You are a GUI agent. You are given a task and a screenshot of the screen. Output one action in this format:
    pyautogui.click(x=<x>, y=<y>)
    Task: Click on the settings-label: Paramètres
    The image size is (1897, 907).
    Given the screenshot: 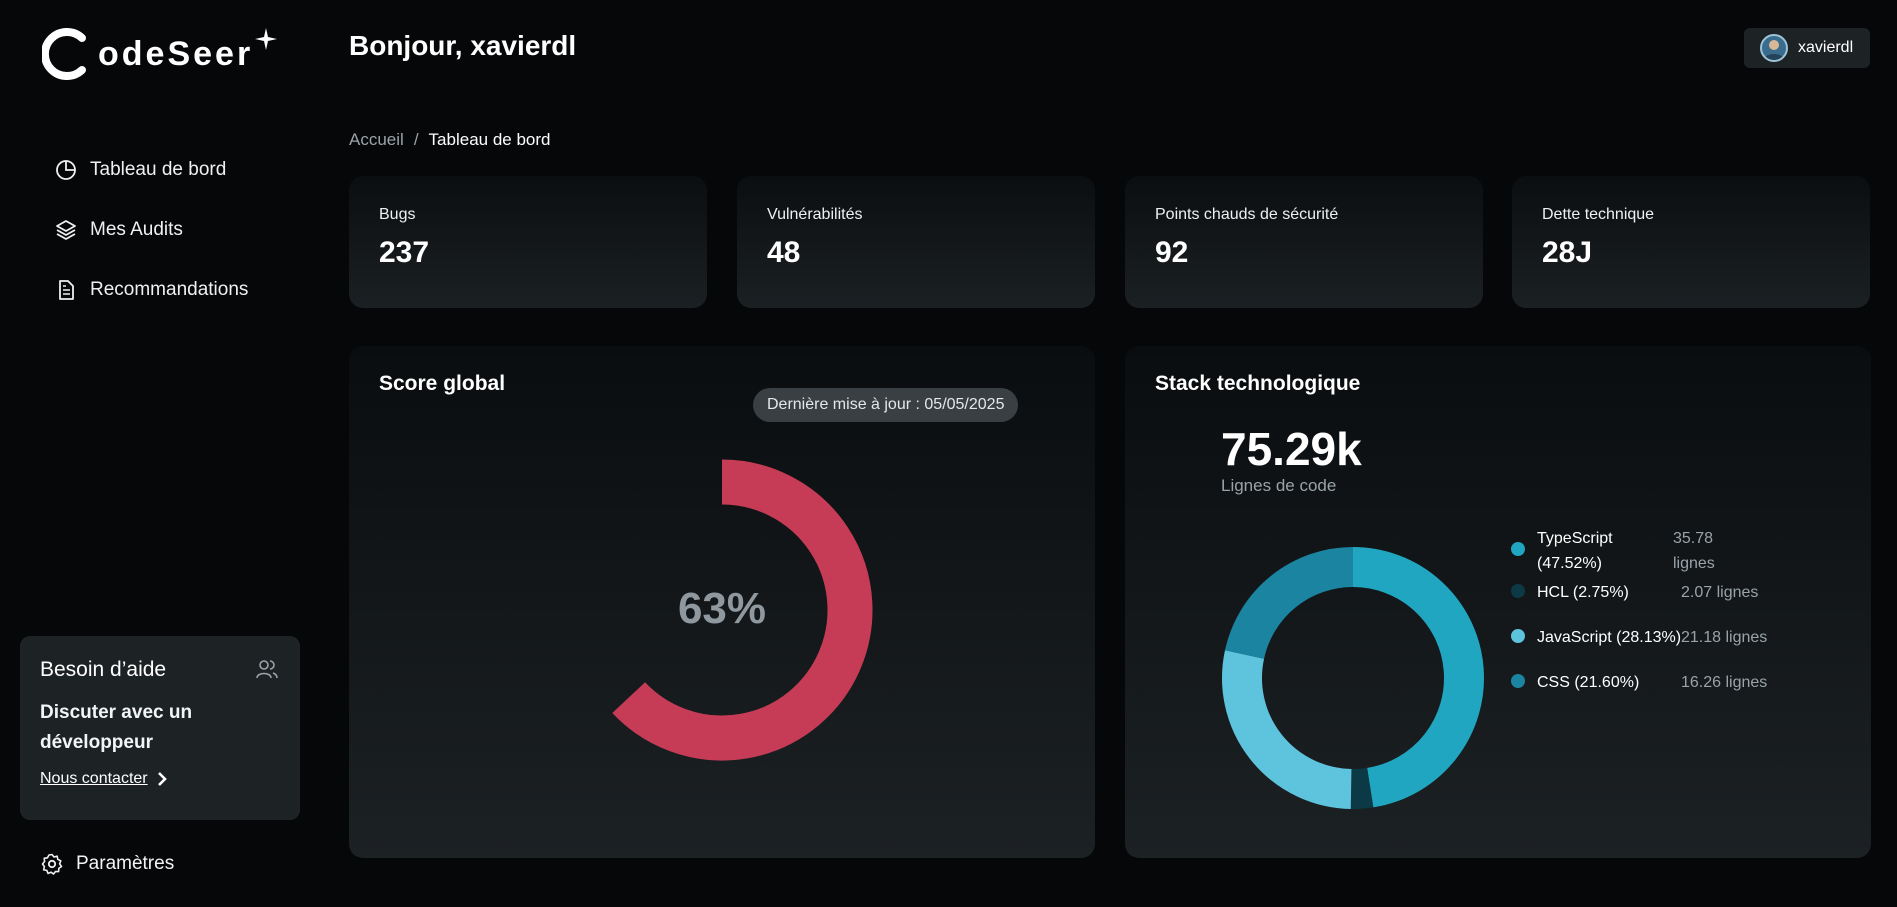 What is the action you would take?
    pyautogui.click(x=125, y=863)
    